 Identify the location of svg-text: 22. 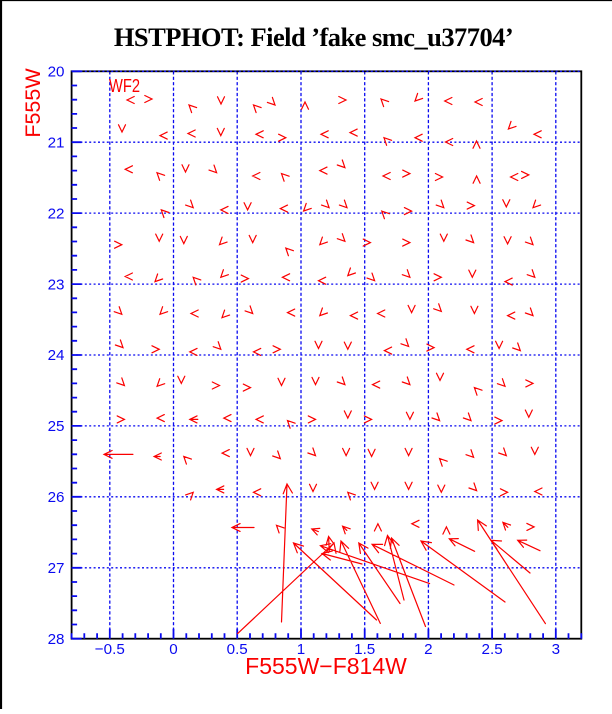
(56, 213).